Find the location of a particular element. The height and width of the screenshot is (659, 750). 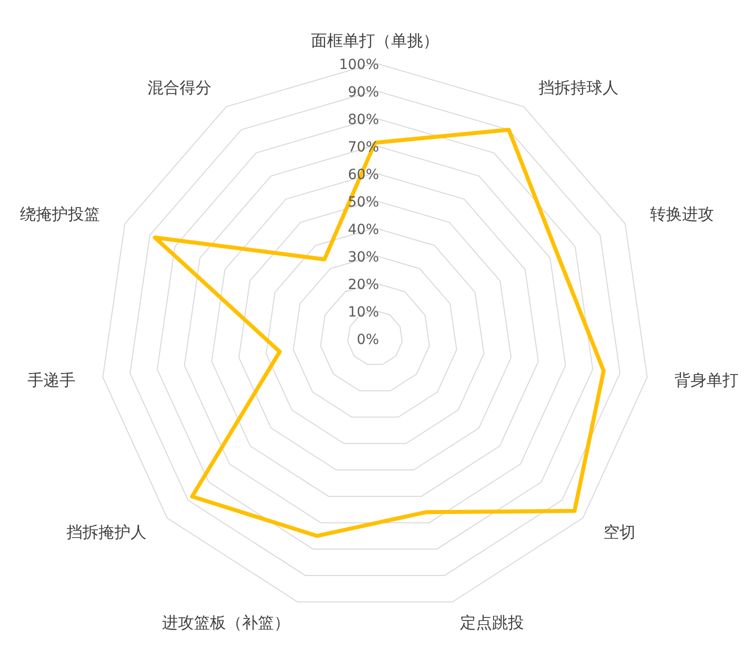

spoke-label: 定点跳投 is located at coordinates (492, 622).